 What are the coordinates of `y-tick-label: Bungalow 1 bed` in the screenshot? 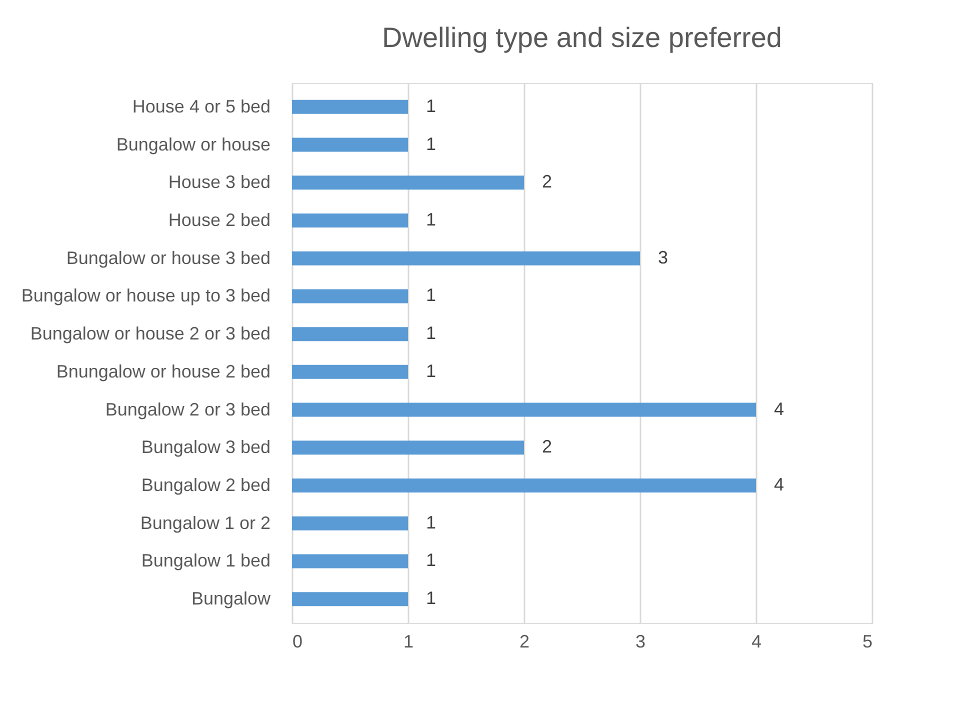 It's located at (205, 560).